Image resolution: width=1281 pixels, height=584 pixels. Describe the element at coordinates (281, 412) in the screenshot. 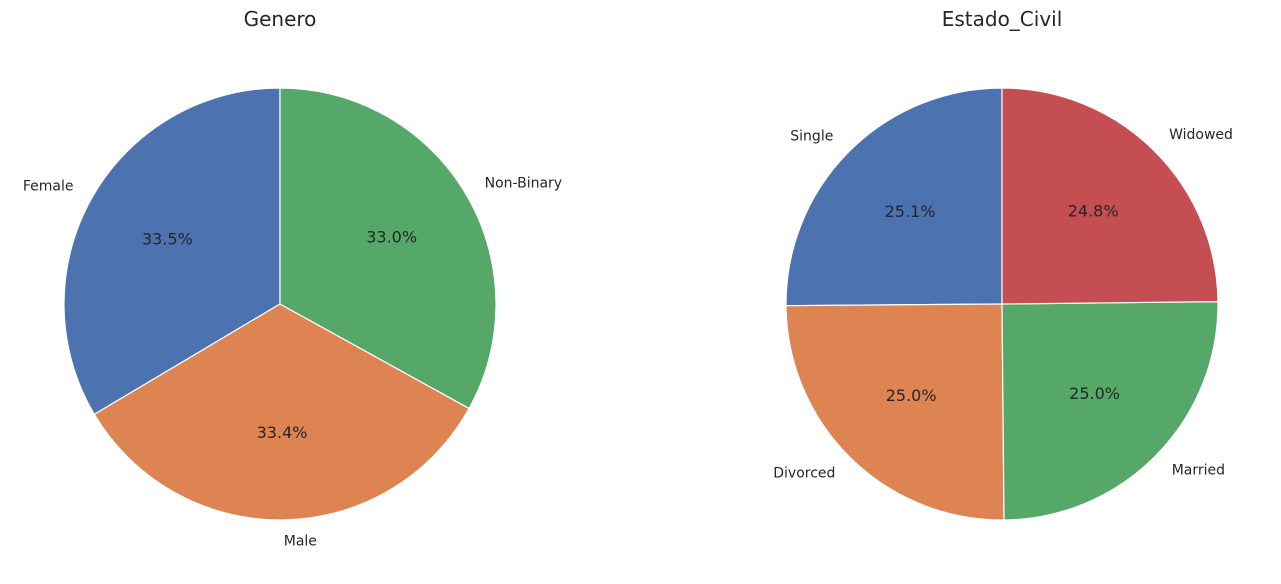

I see `pie-slice-male` at that location.